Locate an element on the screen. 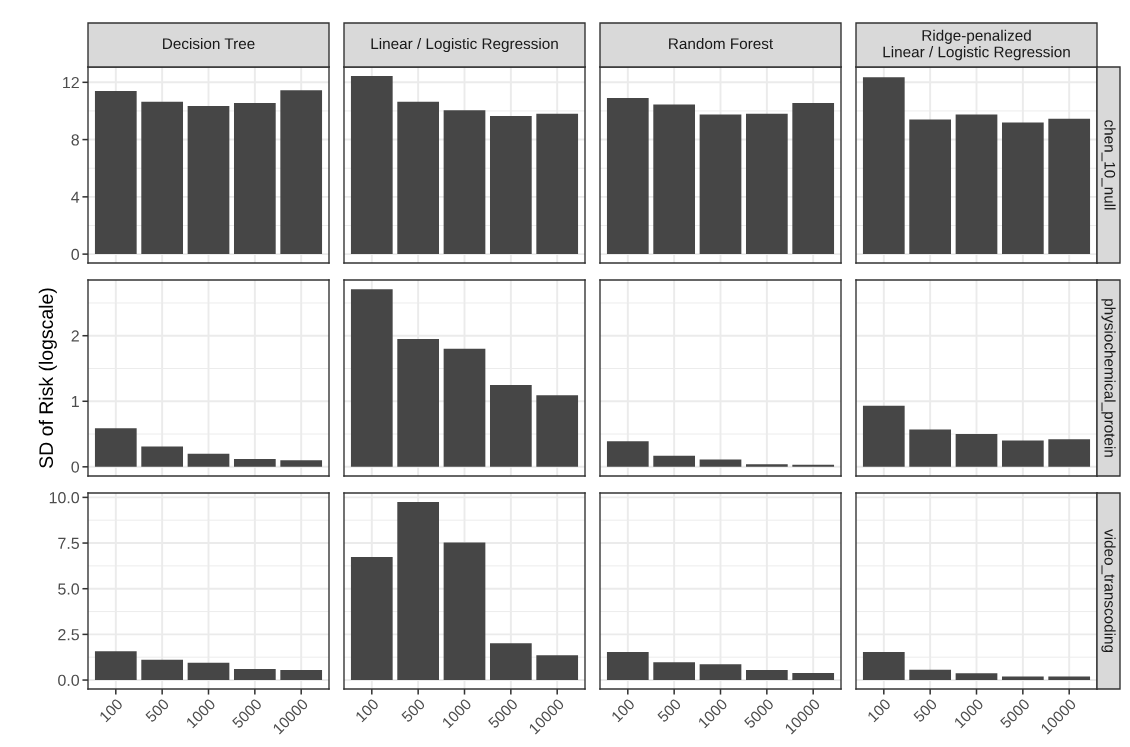 The width and height of the screenshot is (1130, 747). chart-title: Linear / Logistic Regression is located at coordinates (464, 45).